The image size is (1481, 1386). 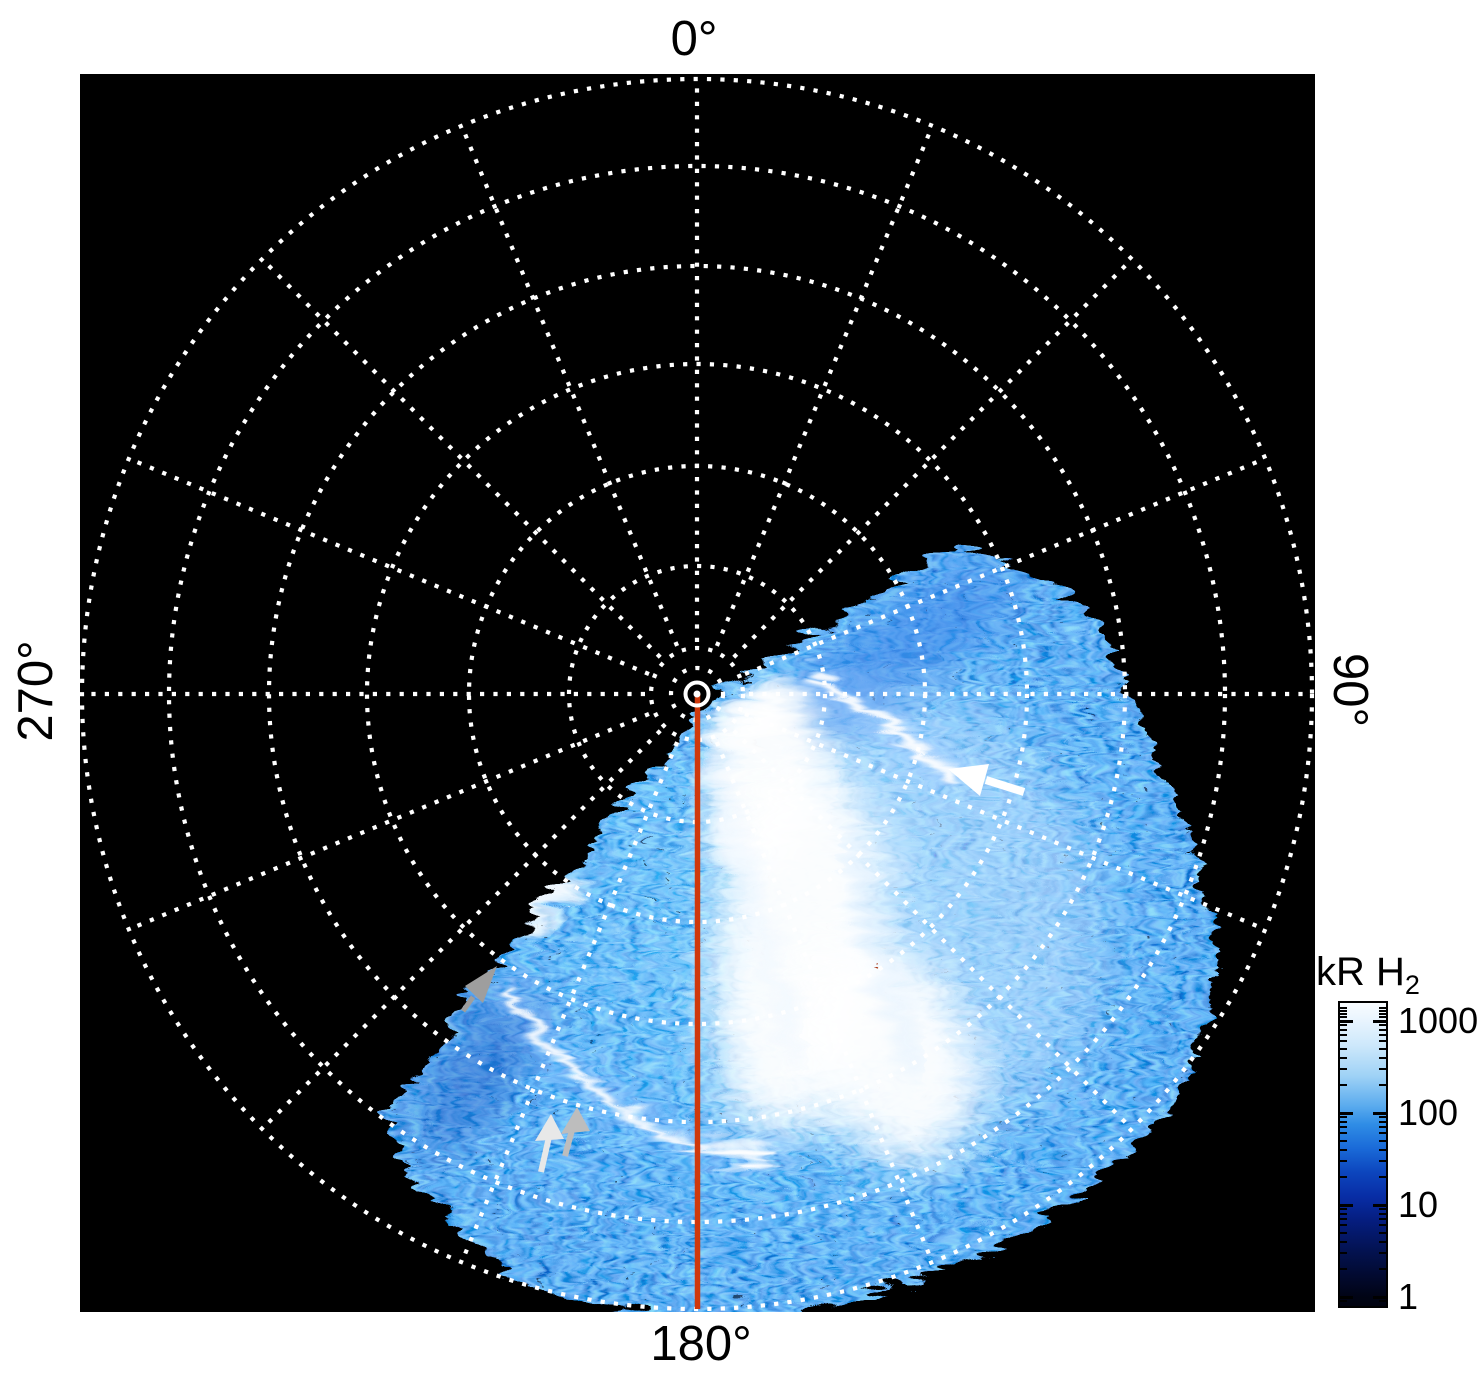 I want to click on angle-label-right: 90°, so click(x=1350, y=690).